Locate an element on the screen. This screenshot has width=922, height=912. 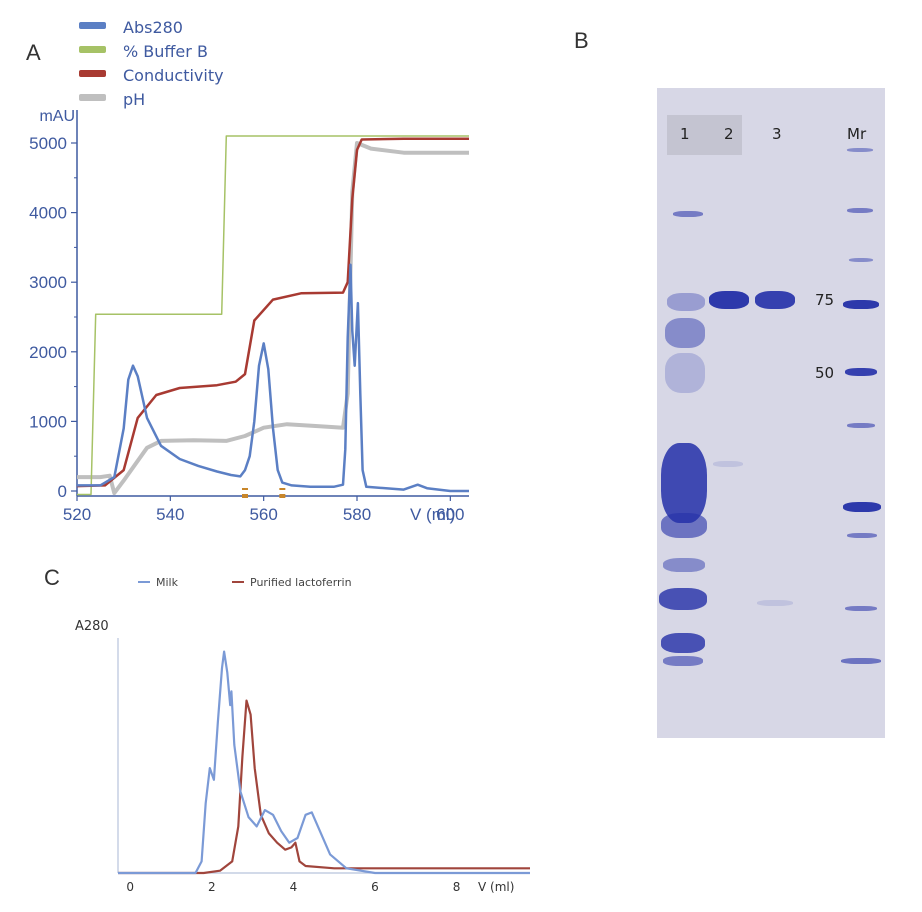
x-tick-label: 580 is located at coordinates (357, 514).